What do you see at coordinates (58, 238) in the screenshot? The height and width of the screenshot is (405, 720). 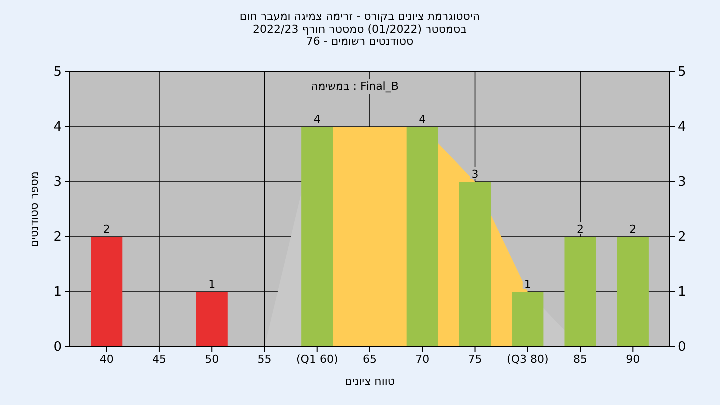 I see `y-tick-label: 2` at bounding box center [58, 238].